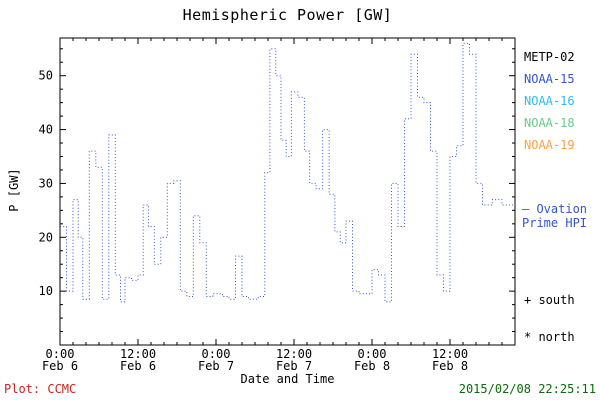 This screenshot has height=400, width=600. I want to click on legend-ovation-label: — Ovation Prime HPI, so click(554, 216).